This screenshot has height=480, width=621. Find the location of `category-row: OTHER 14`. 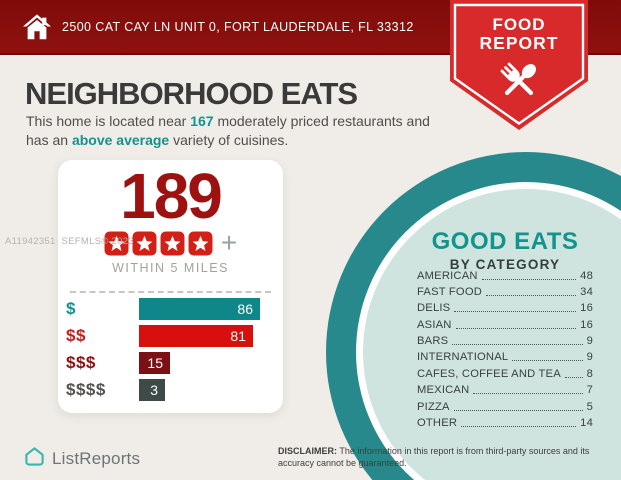

category-row: OTHER 14 is located at coordinates (505, 423).